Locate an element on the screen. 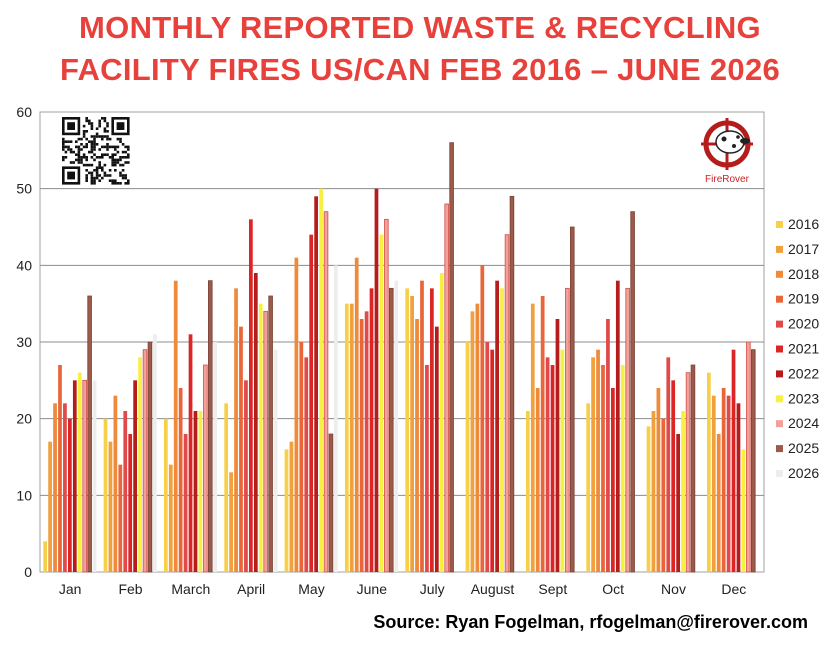 The width and height of the screenshot is (840, 654). bar-2025-sept is located at coordinates (572, 399).